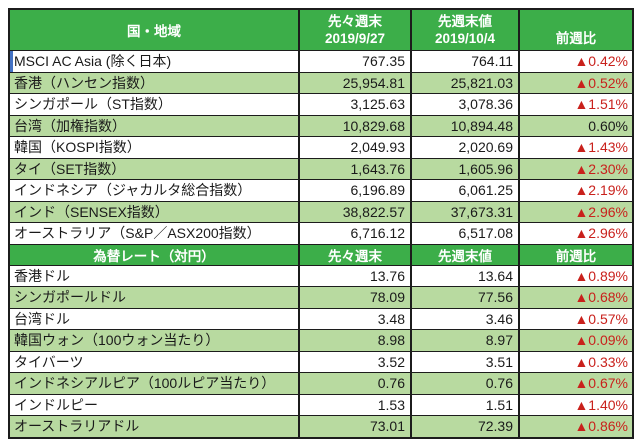 The image size is (640, 443). What do you see at coordinates (154, 361) in the screenshot?
I see `currency-name-cell: タイバーツ` at bounding box center [154, 361].